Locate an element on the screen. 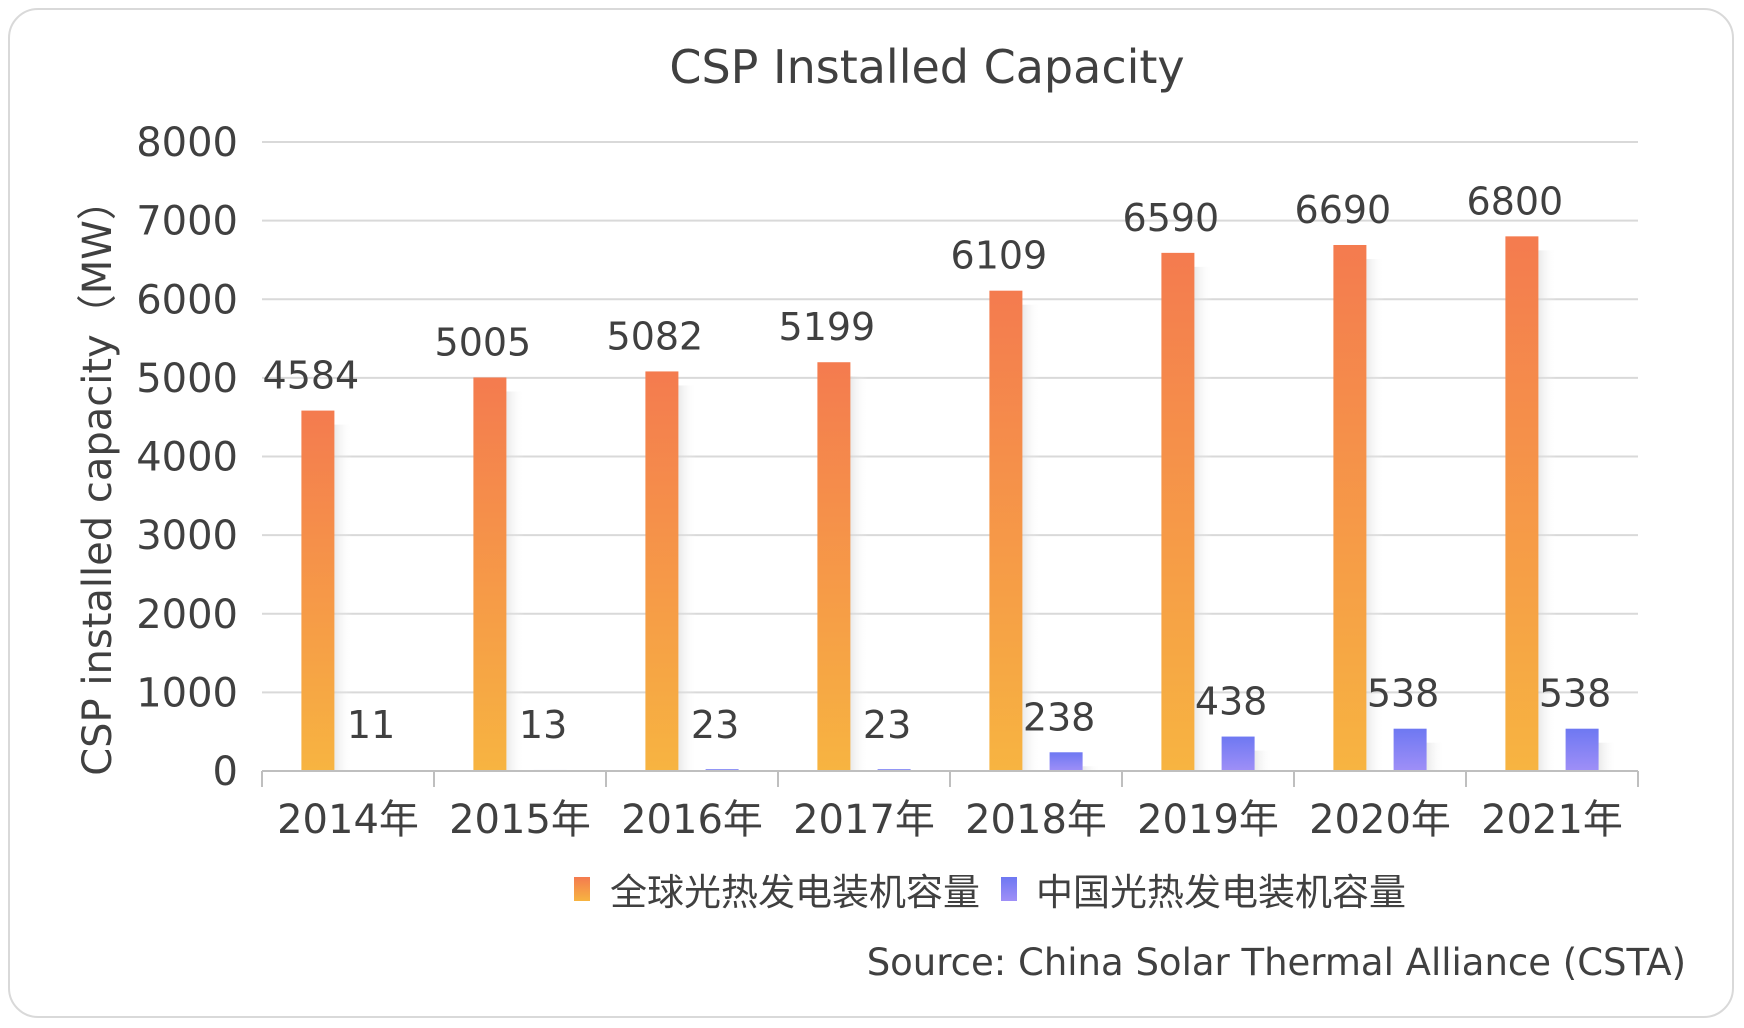  x-tick-label: 2018年 is located at coordinates (1036, 820).